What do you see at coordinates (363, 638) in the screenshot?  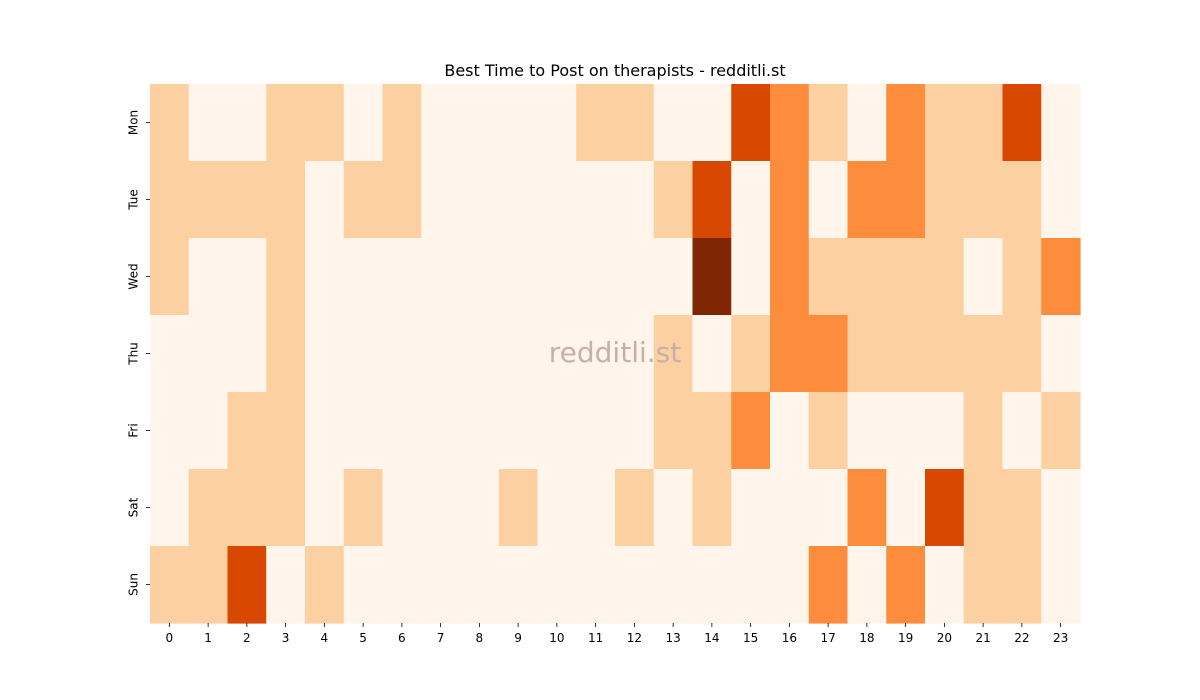 I see `x-tick-label: 5` at bounding box center [363, 638].